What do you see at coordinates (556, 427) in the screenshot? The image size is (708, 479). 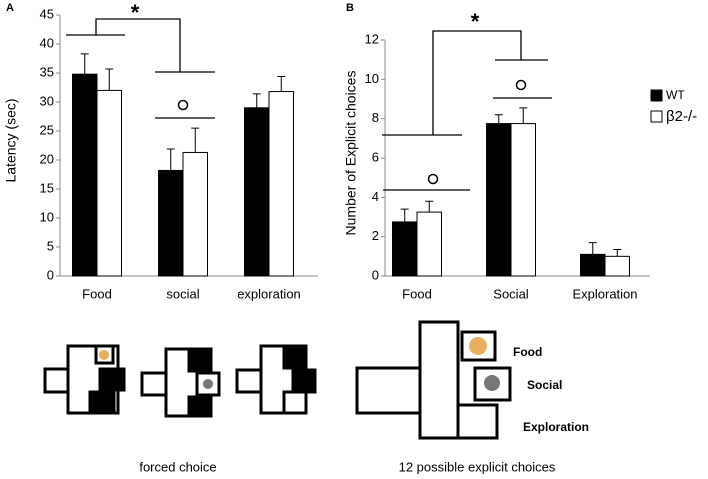 I see `diagram-label: Exploration` at bounding box center [556, 427].